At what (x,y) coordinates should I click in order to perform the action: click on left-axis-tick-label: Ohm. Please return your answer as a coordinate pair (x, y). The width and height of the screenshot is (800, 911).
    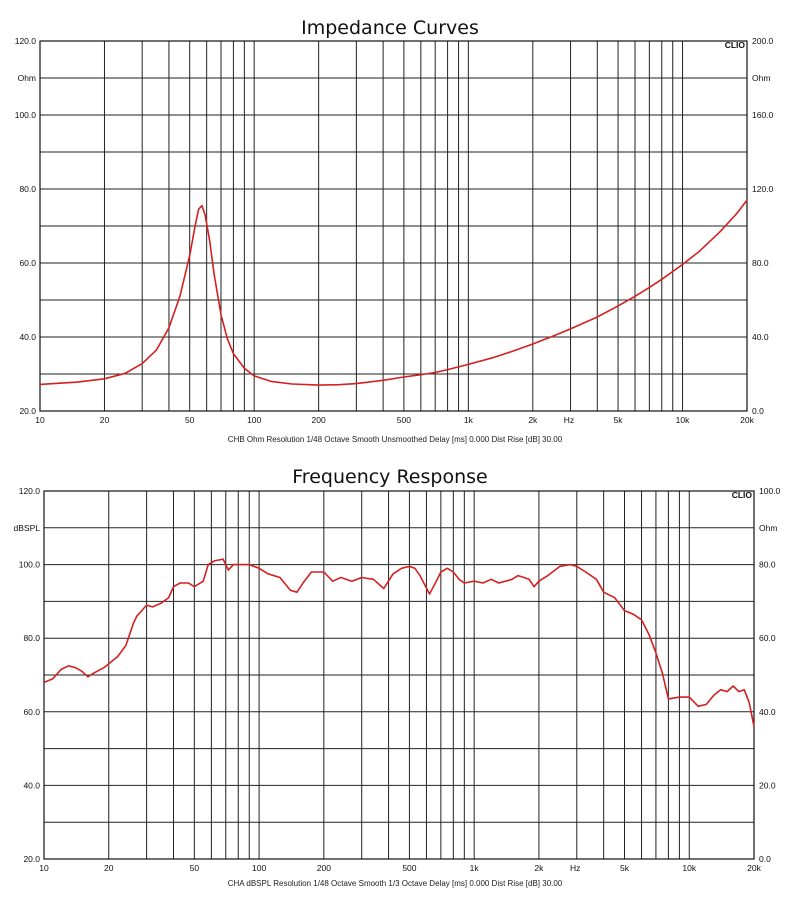
    Looking at the image, I should click on (27, 78).